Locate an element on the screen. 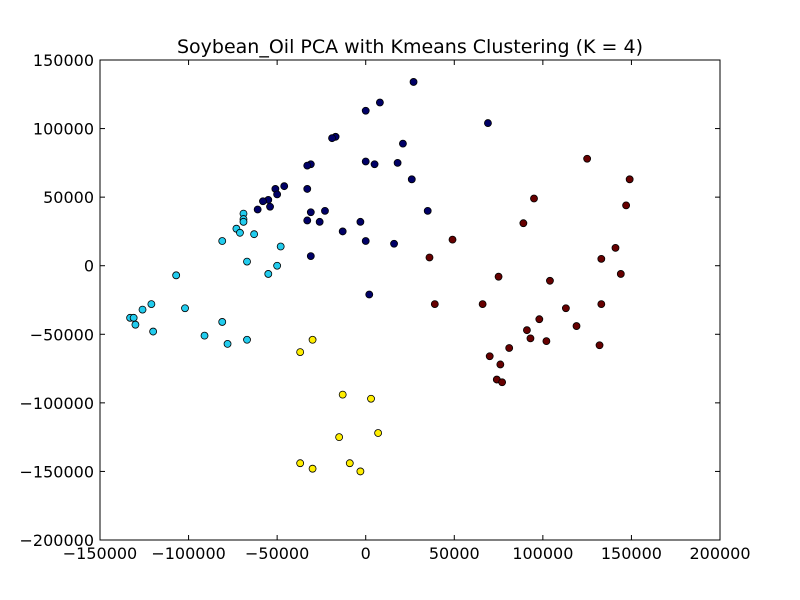 This screenshot has height=600, width=800. y-tick-label: 50000 is located at coordinates (68, 197).